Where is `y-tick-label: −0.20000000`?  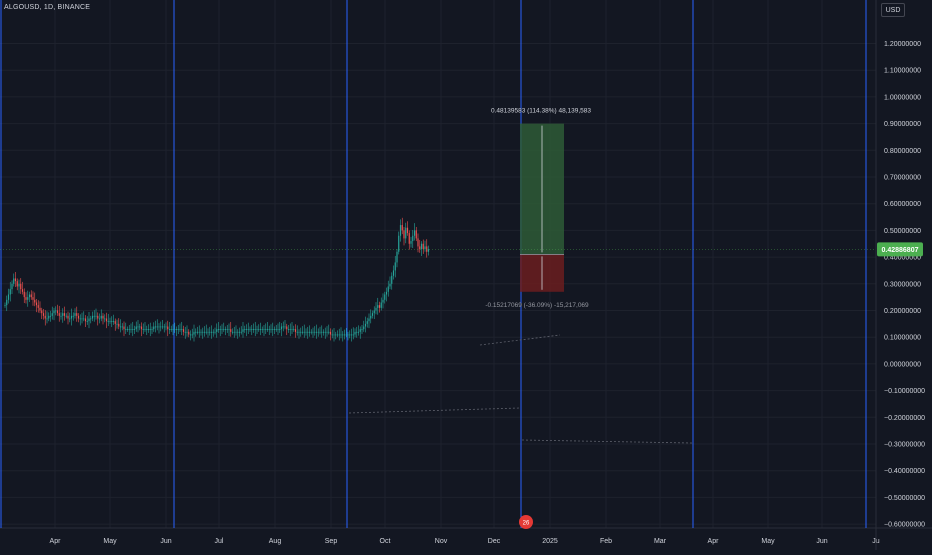
y-tick-label: −0.20000000 is located at coordinates (904, 418).